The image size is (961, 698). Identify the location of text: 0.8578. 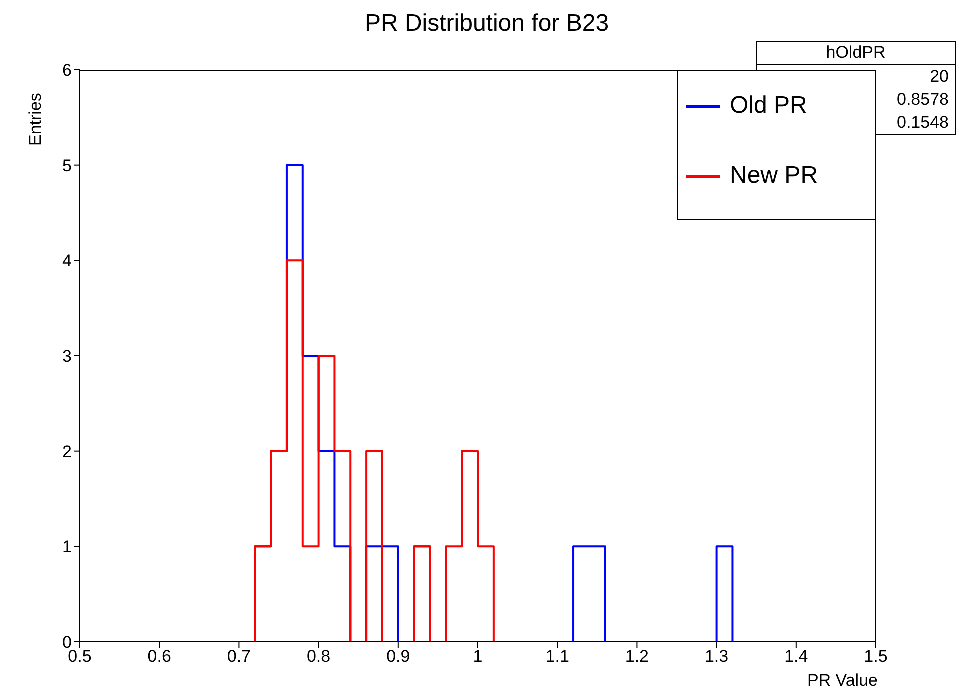
(923, 99).